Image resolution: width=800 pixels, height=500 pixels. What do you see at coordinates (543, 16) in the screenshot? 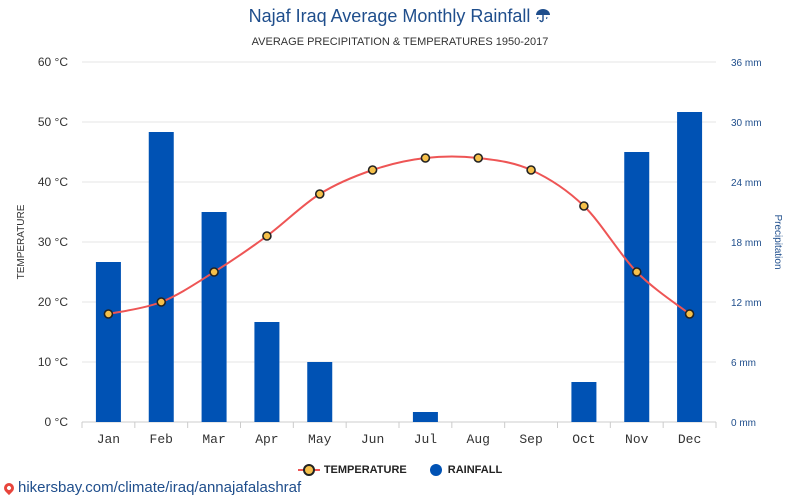
I see `umbrella-rain-icon` at bounding box center [543, 16].